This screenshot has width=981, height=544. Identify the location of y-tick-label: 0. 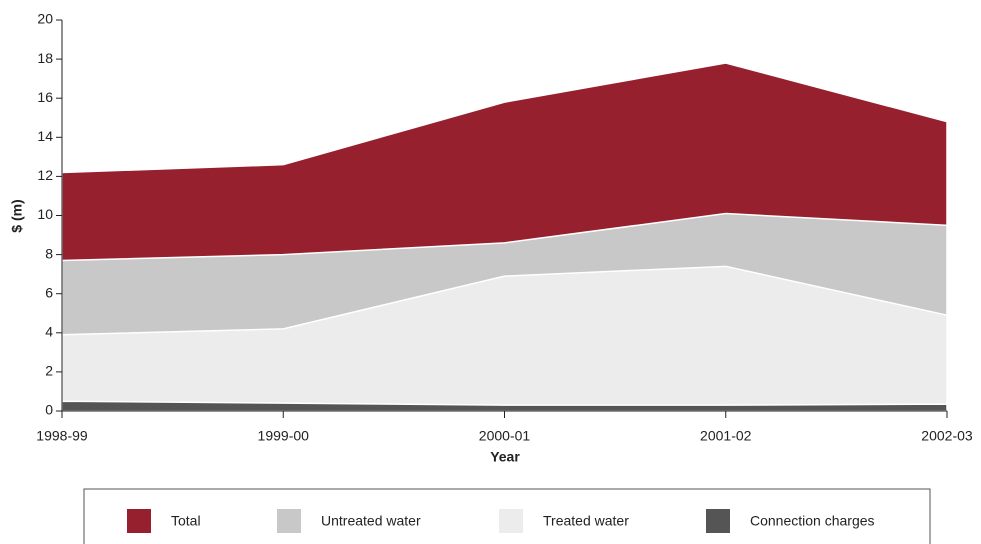
(49, 410).